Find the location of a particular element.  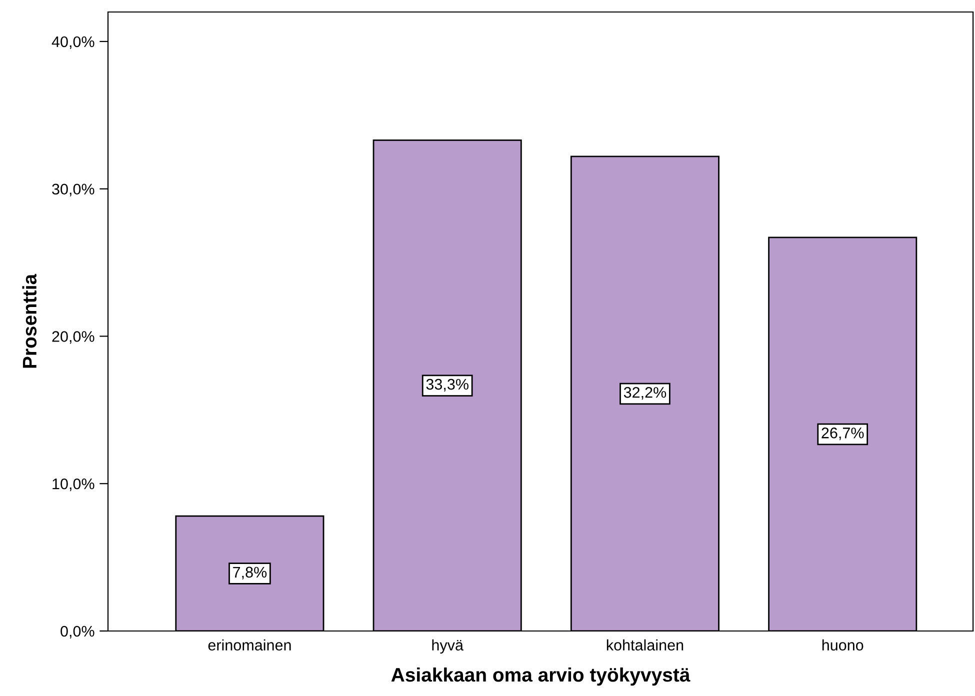

data-label: 32,2% is located at coordinates (645, 393).